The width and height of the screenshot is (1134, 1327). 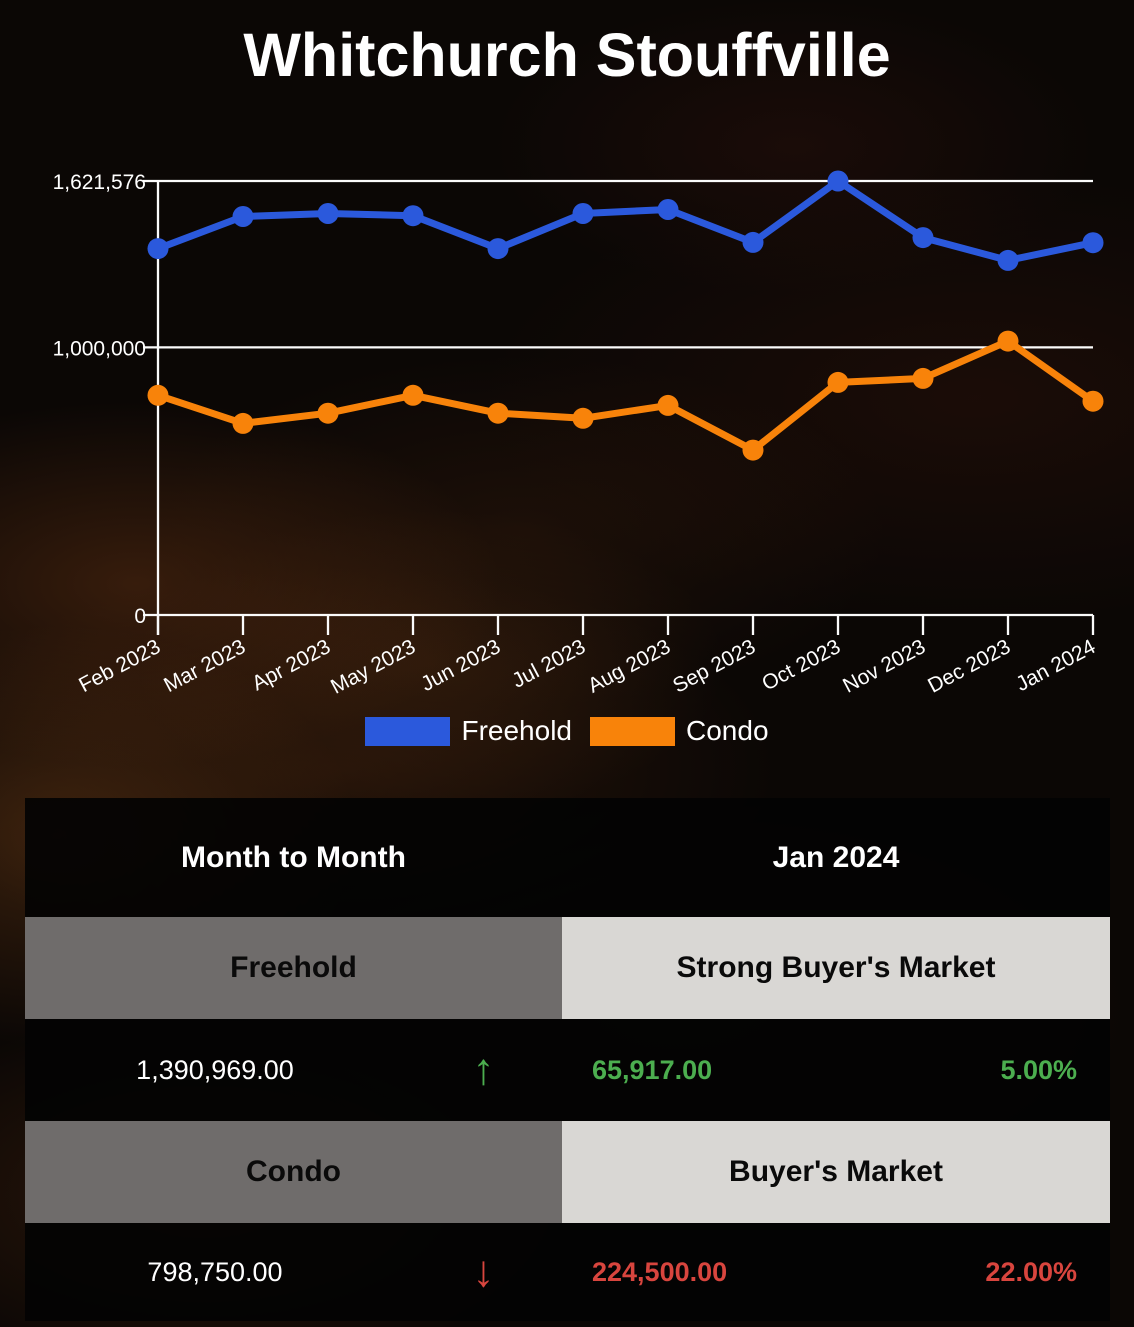 I want to click on page-title: Whitchurch Stouffville, so click(x=567, y=55).